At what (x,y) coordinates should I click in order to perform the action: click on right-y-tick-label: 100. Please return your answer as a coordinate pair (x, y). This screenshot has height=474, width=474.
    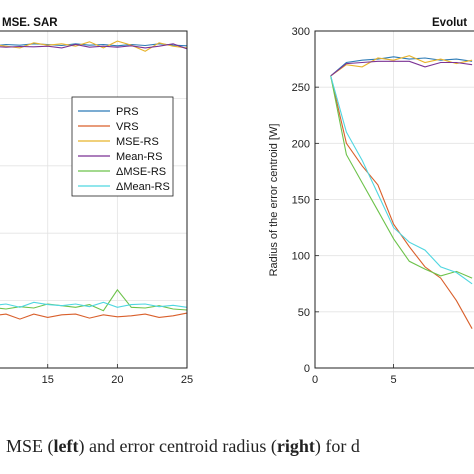
    Looking at the image, I should click on (301, 257).